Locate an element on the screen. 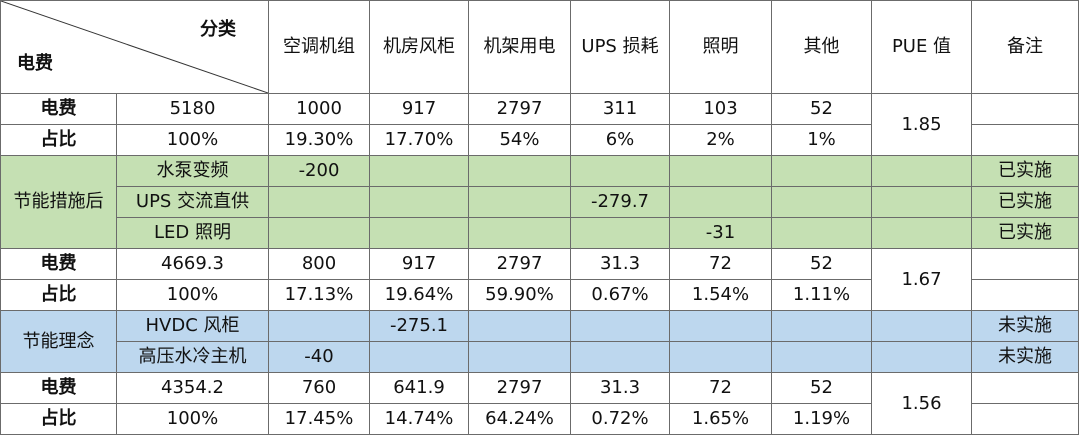 Image resolution: width=1080 pixels, height=443 pixels. column-header-aircon: 空调机组 is located at coordinates (319, 47).